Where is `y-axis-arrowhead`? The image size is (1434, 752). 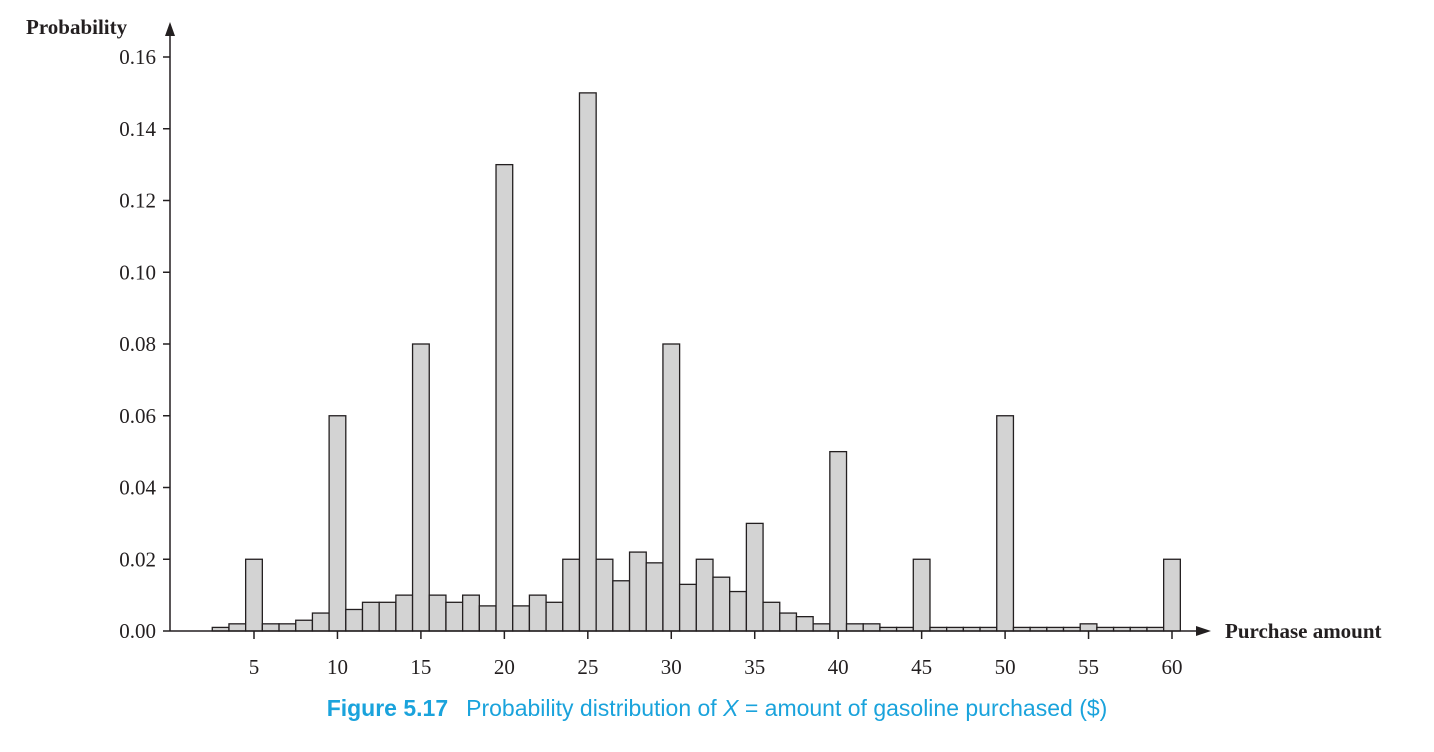 y-axis-arrowhead is located at coordinates (170, 29).